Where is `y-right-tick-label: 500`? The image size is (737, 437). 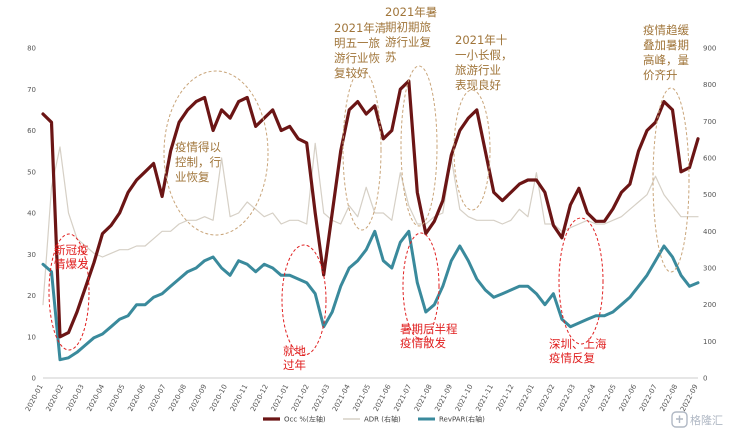
y-right-tick-label: 500 is located at coordinates (709, 195).